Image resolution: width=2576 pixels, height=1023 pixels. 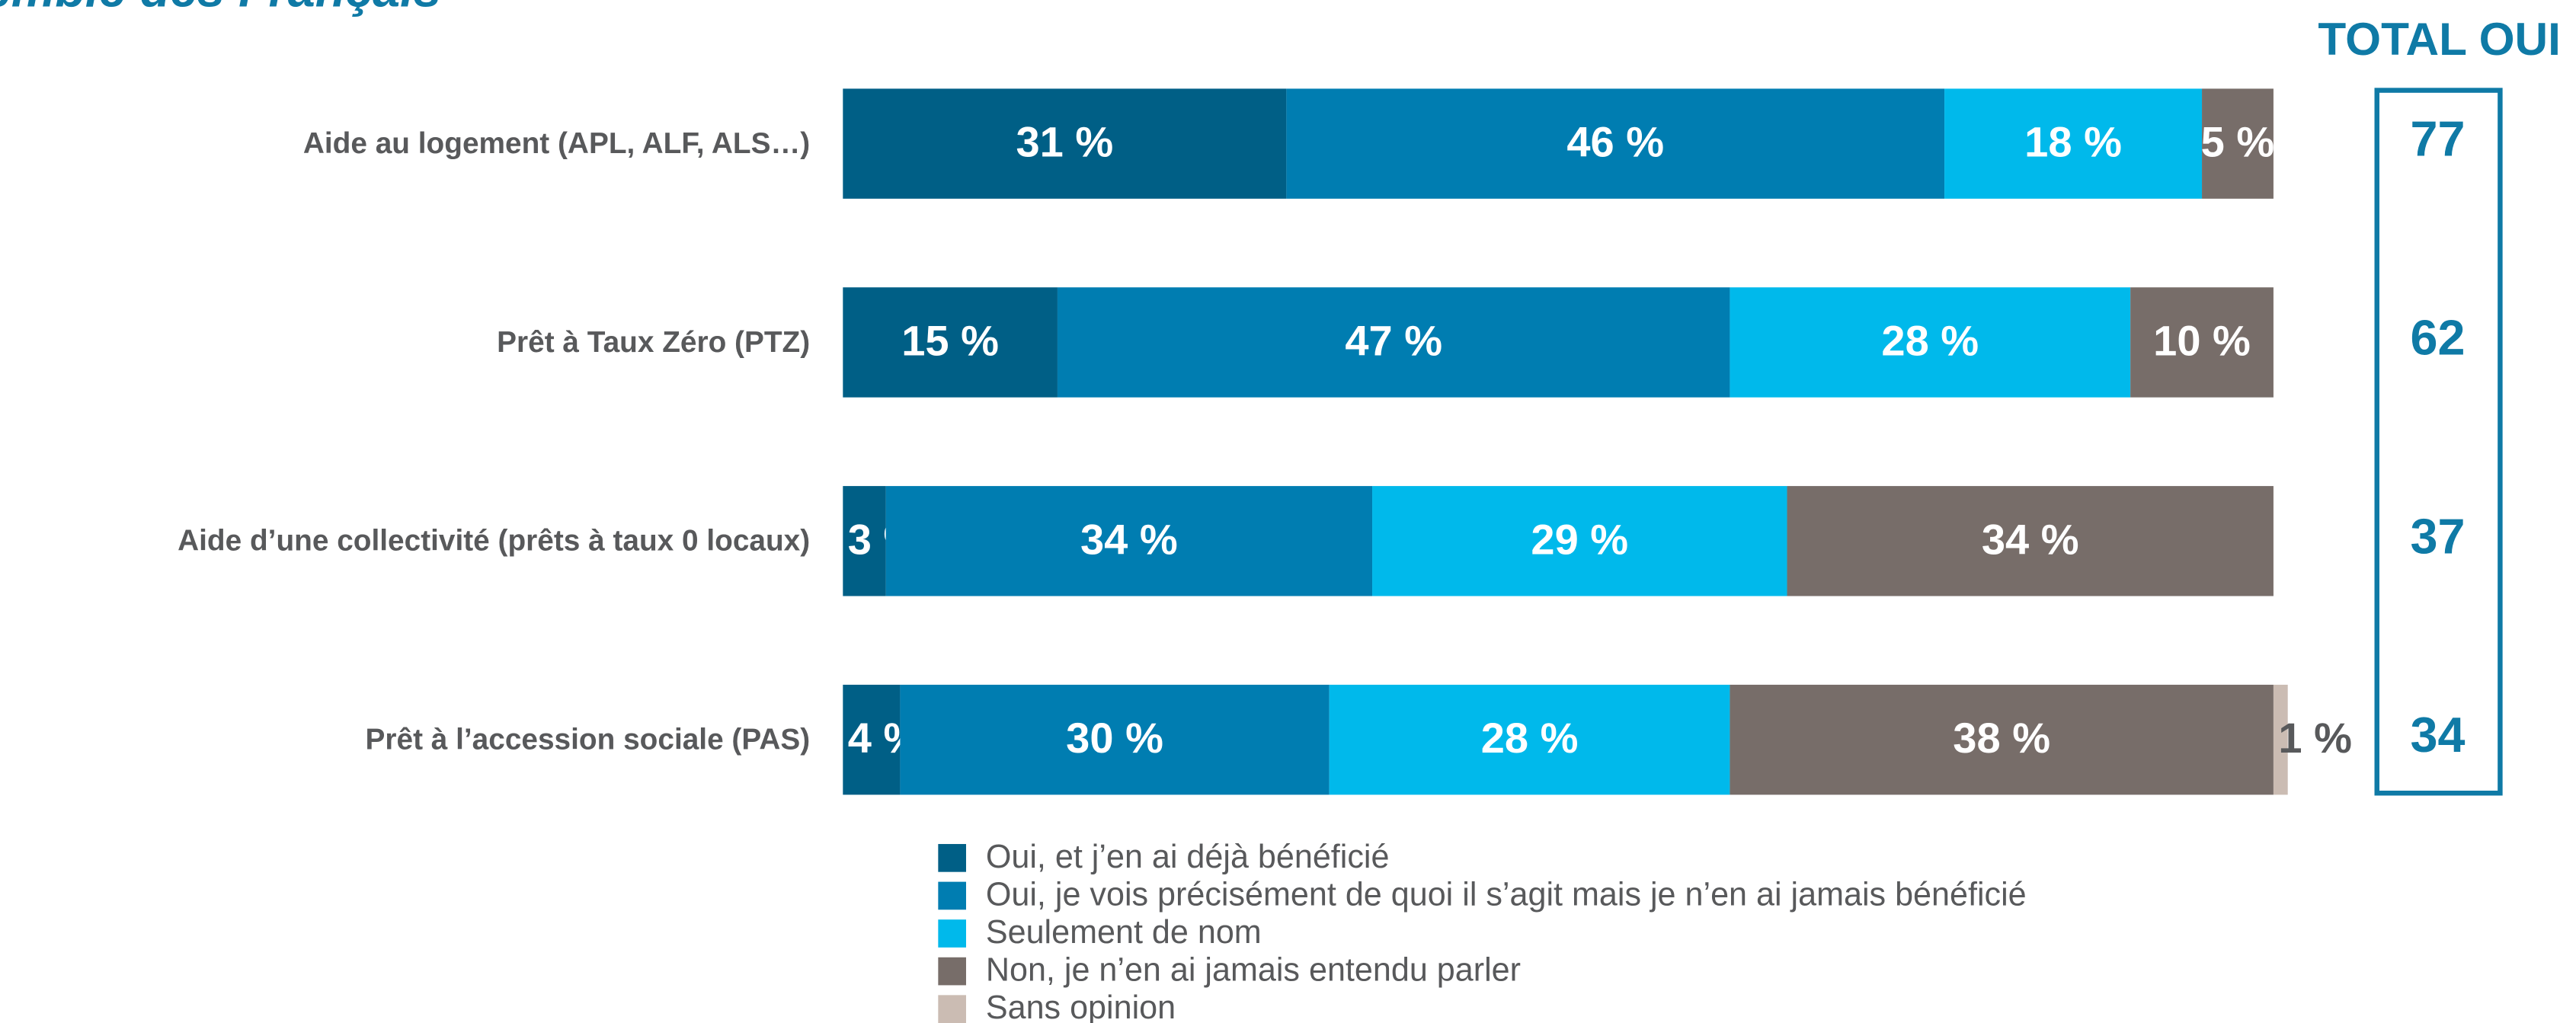 What do you see at coordinates (1081, 1006) in the screenshot?
I see `legend-label: Sans opinion` at bounding box center [1081, 1006].